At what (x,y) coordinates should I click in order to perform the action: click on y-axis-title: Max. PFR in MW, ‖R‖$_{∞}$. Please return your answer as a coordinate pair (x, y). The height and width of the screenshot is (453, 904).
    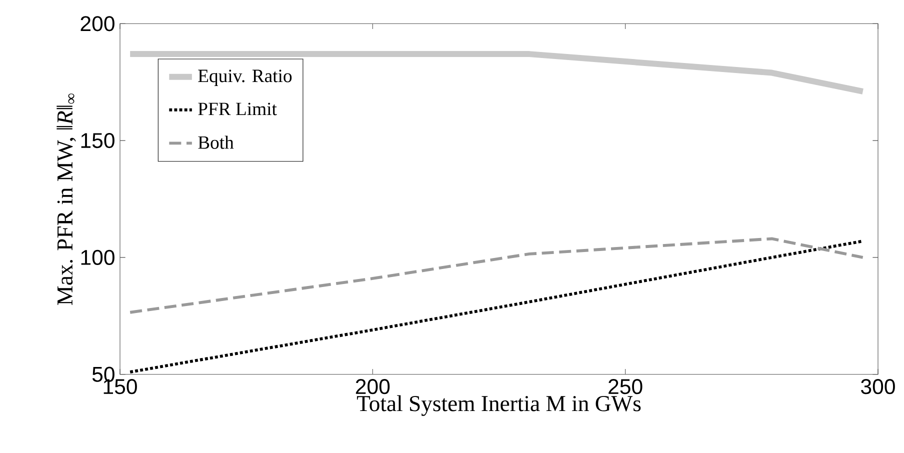
    Looking at the image, I should click on (66, 199).